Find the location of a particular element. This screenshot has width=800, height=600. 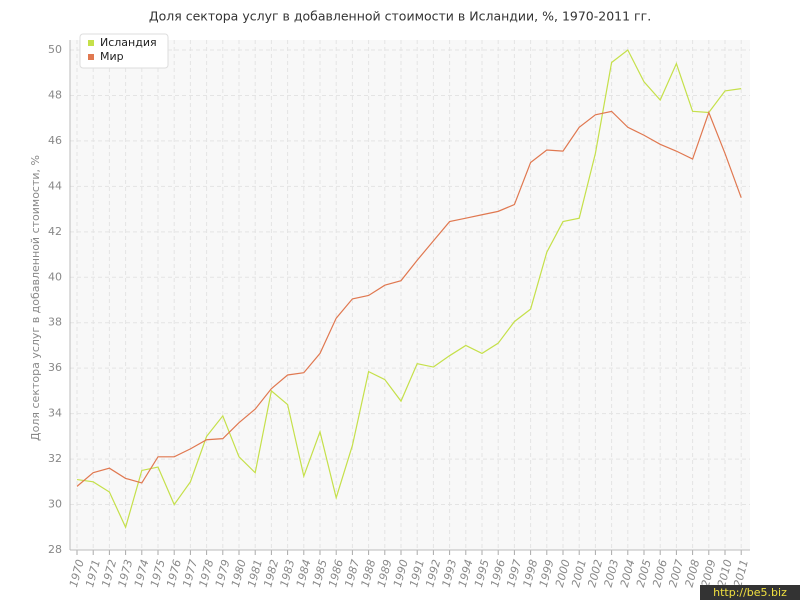

y-tick-label: 44 is located at coordinates (55, 185).